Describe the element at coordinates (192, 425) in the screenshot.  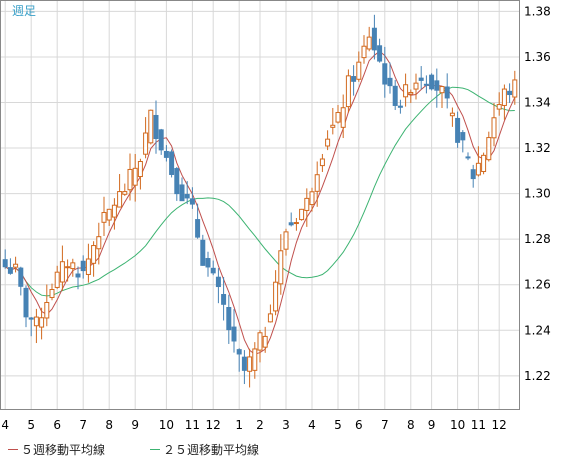
I see `x-tick-label: 11` at that location.